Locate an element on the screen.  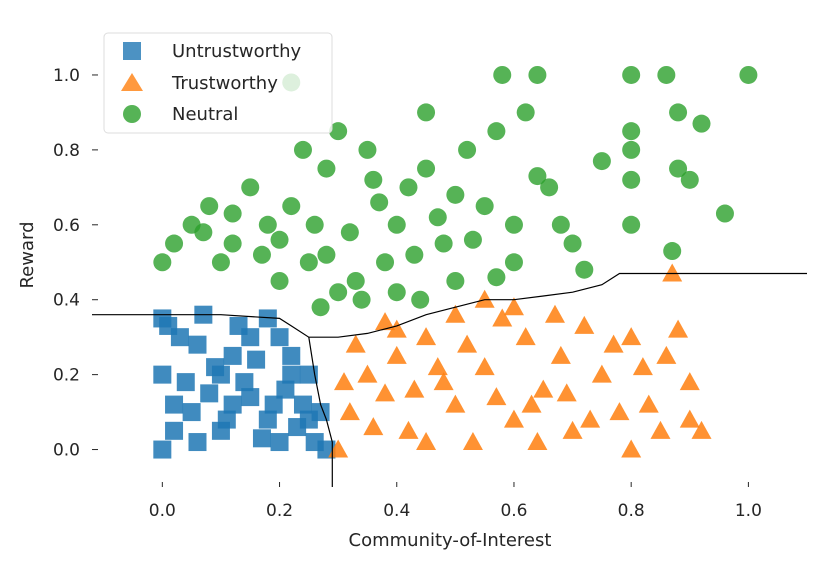
legend-untrustworthy-label: Untrustworthy is located at coordinates (236, 51).